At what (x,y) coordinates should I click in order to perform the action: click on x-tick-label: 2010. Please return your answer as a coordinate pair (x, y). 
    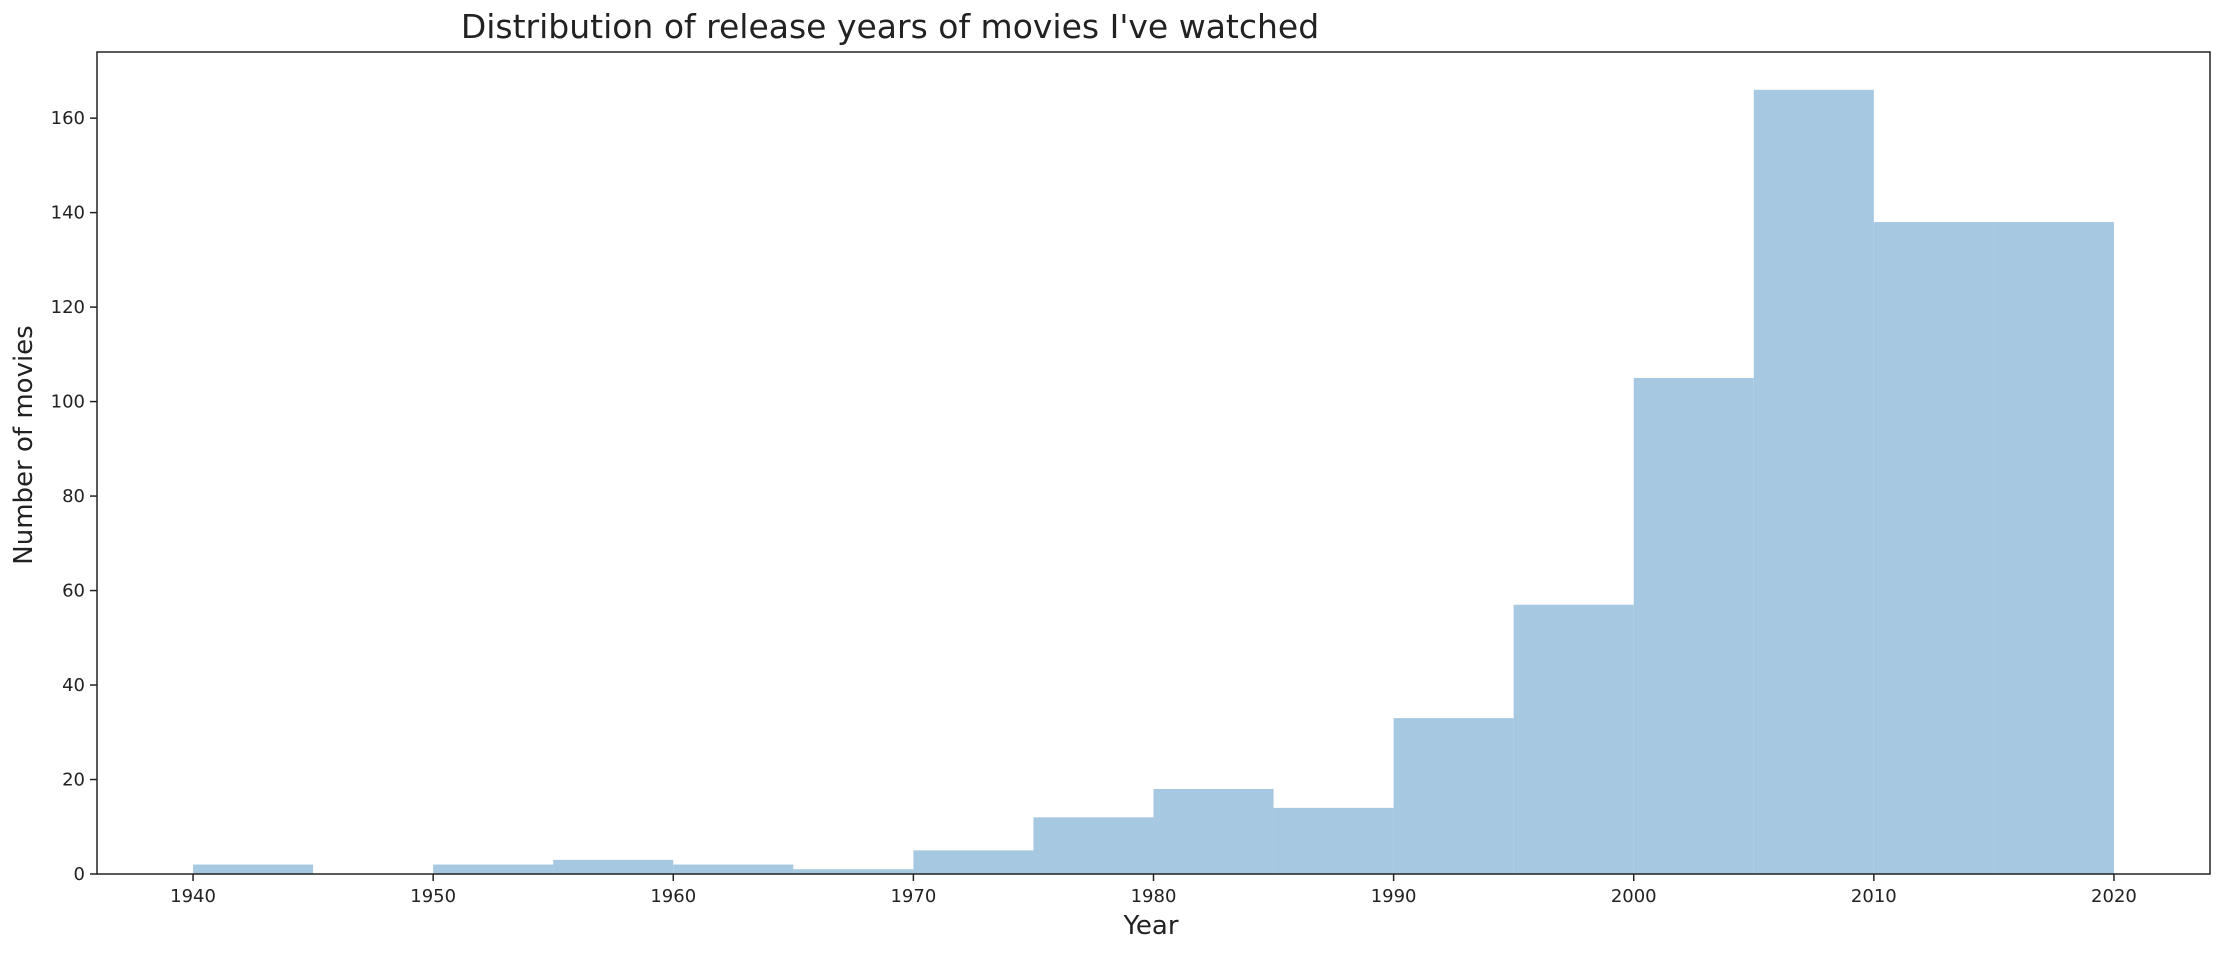
    Looking at the image, I should click on (1874, 896).